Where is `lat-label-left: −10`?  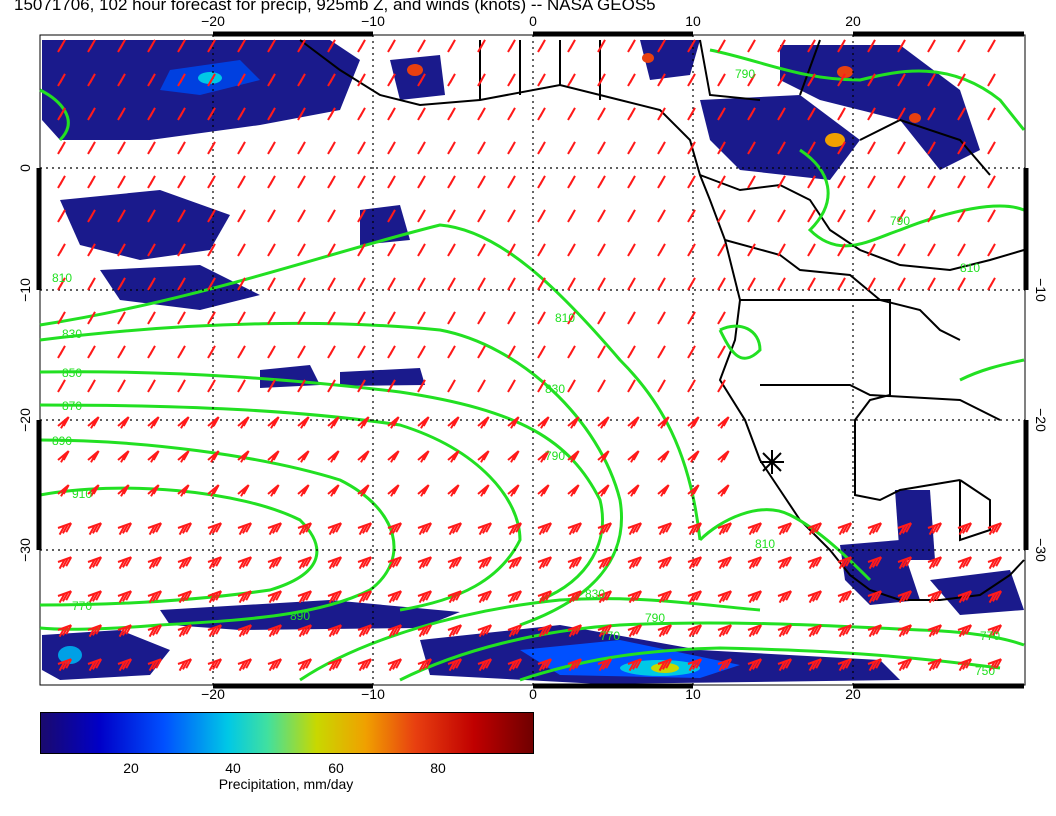
lat-label-left: −10 is located at coordinates (25, 290).